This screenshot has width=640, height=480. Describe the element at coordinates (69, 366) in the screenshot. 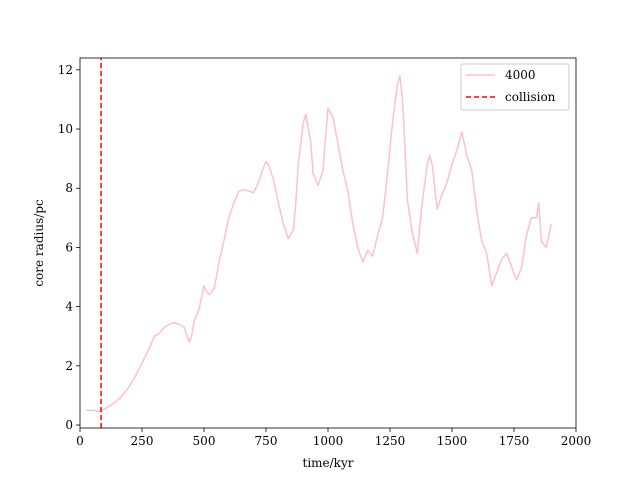

I see `y-tick-label: 2` at that location.